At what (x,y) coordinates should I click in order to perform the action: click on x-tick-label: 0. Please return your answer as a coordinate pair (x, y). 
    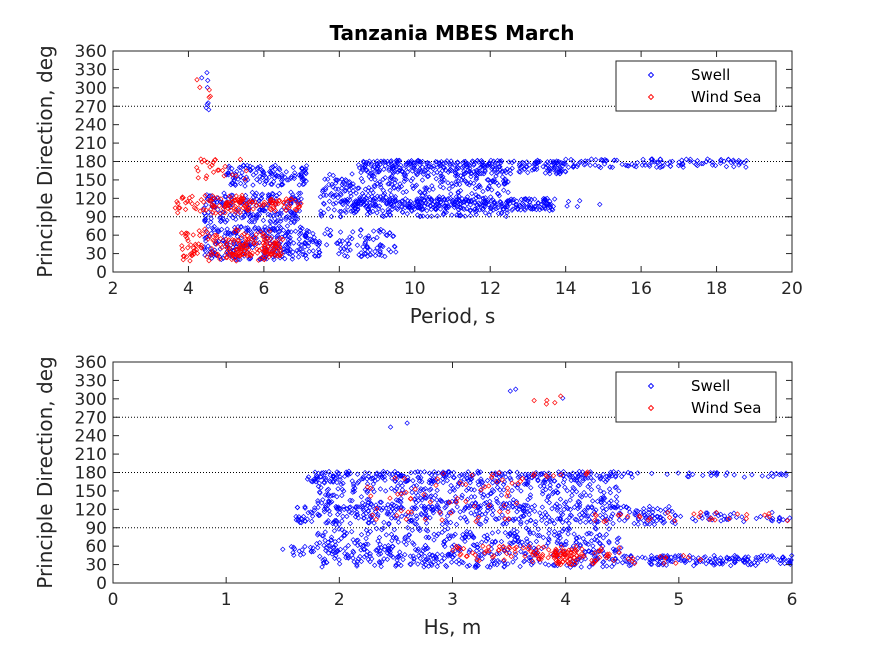
    Looking at the image, I should click on (113, 600).